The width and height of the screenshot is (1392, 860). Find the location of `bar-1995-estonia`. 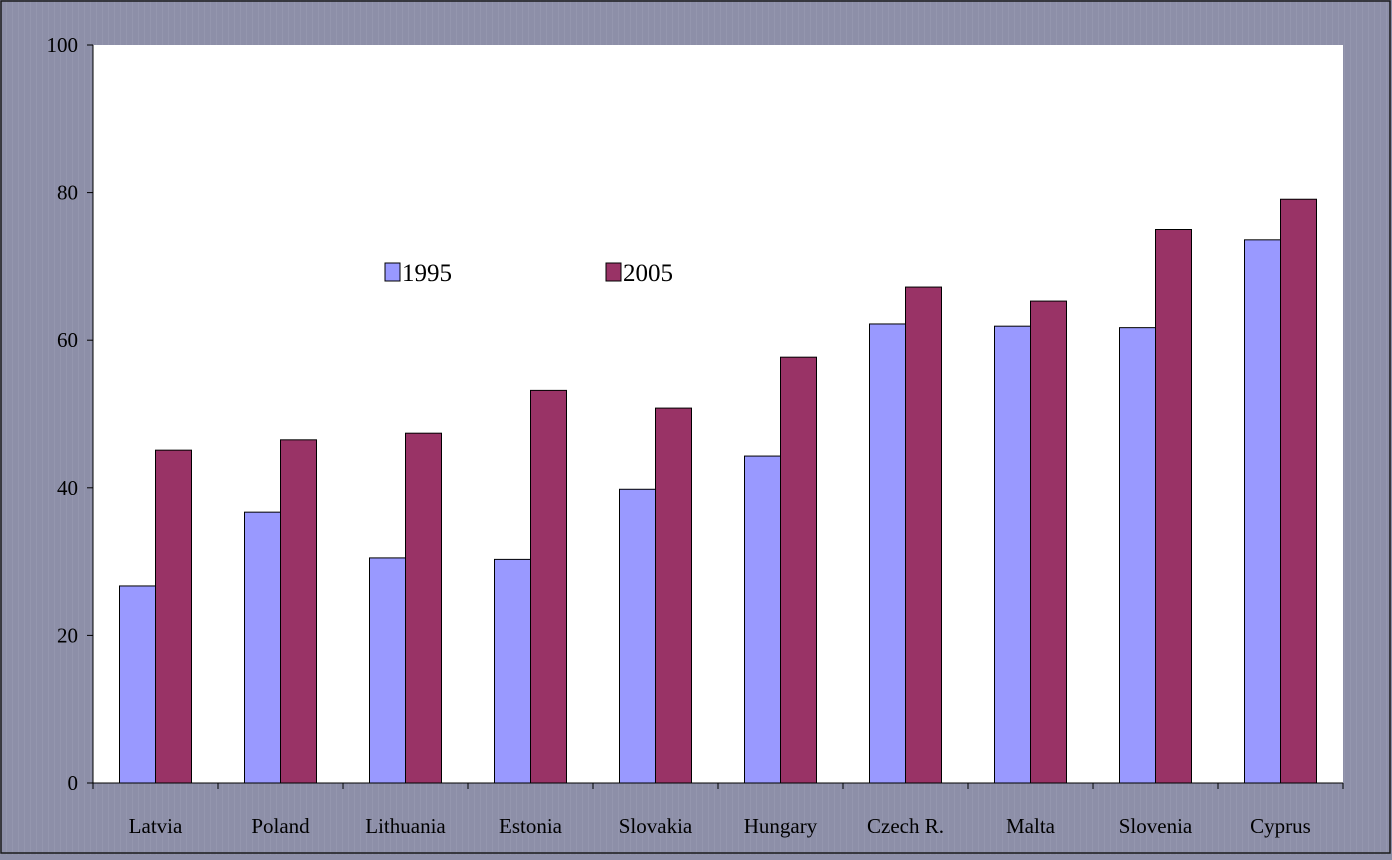

bar-1995-estonia is located at coordinates (512, 671).